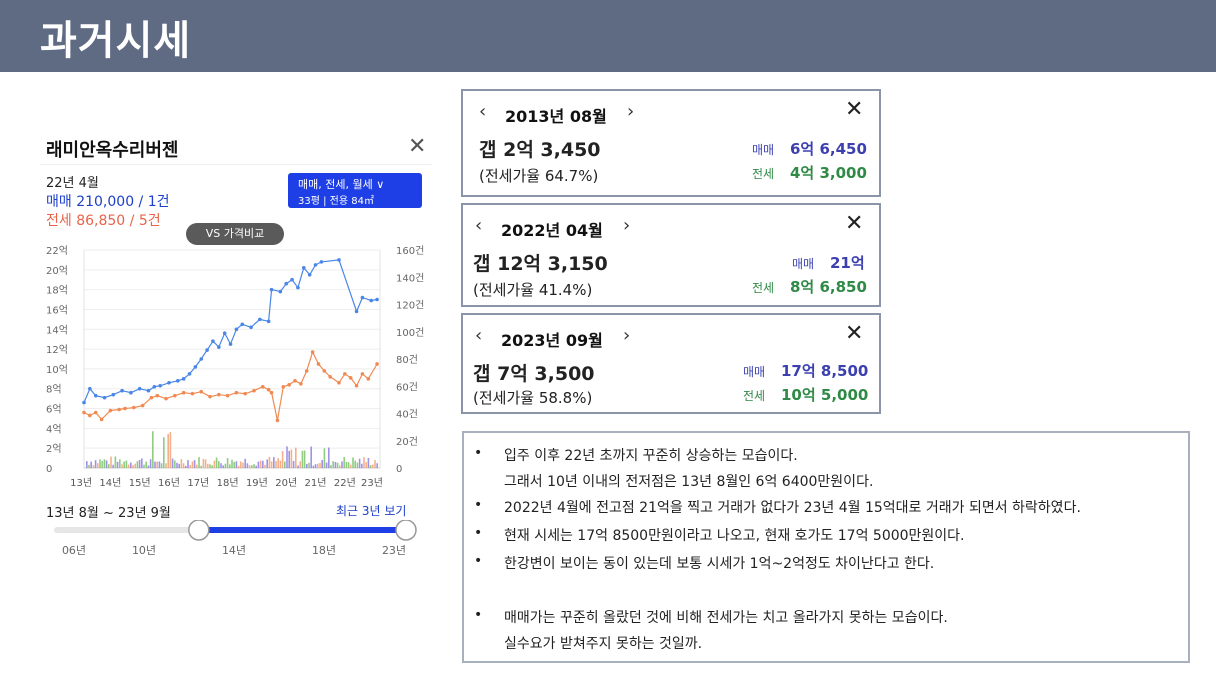 This screenshot has height=684, width=1216. I want to click on y-tick-label-left: 4억, so click(54, 429).